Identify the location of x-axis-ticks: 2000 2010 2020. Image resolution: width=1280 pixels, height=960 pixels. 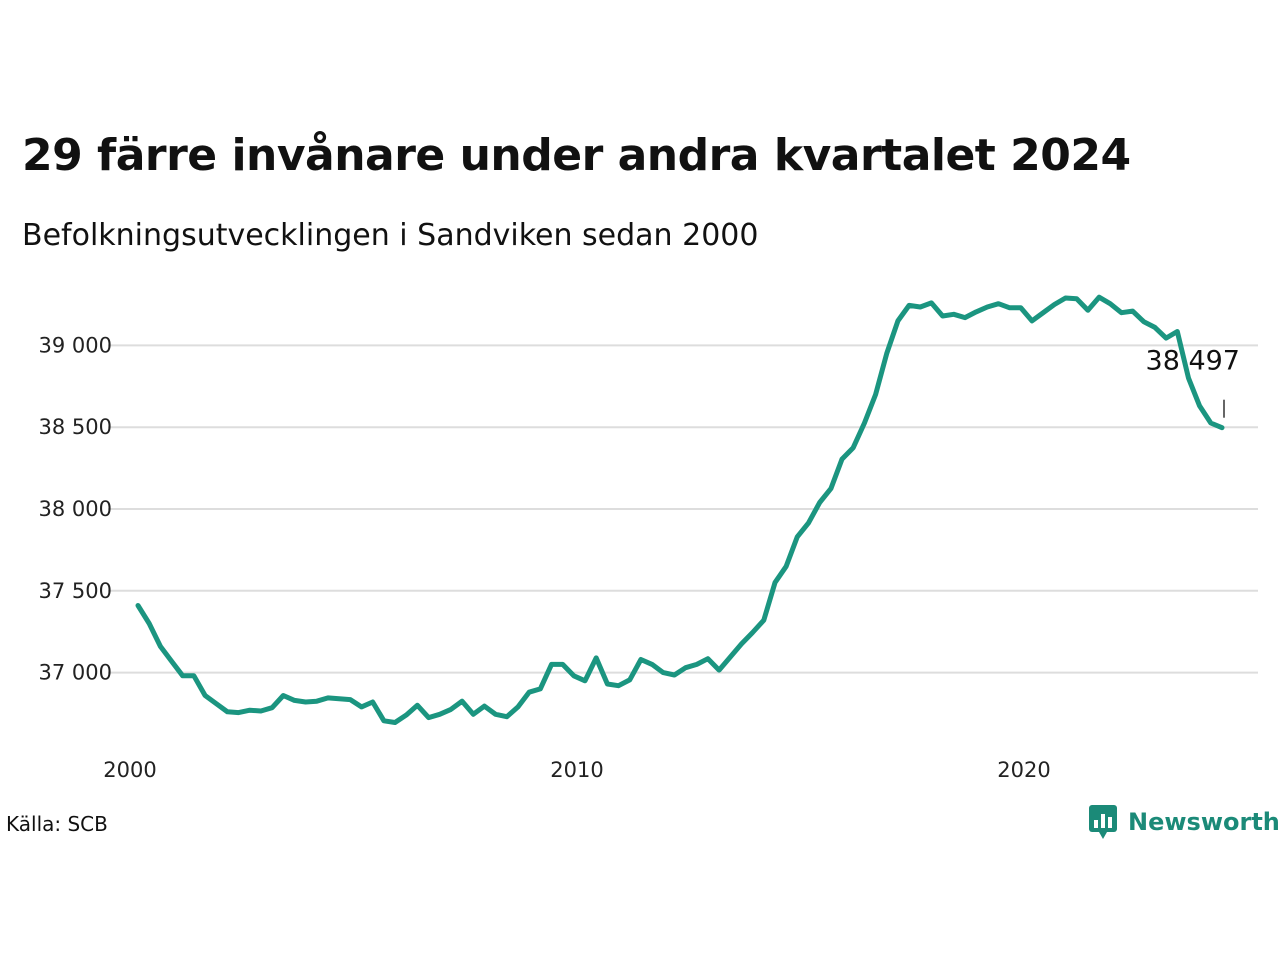
(576, 770).